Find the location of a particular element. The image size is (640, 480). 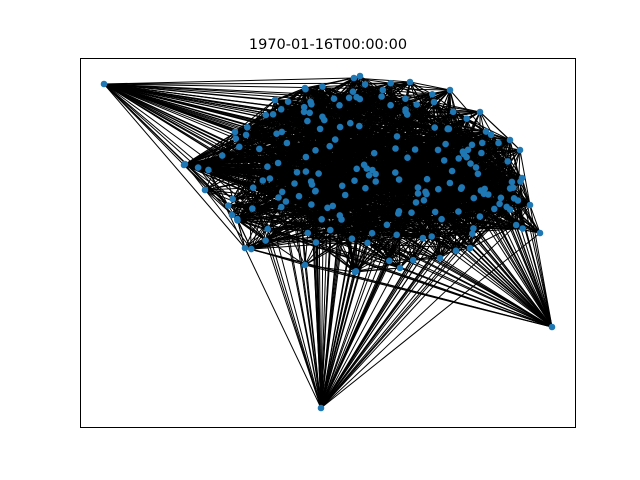

outlier-node is located at coordinates (321, 408).